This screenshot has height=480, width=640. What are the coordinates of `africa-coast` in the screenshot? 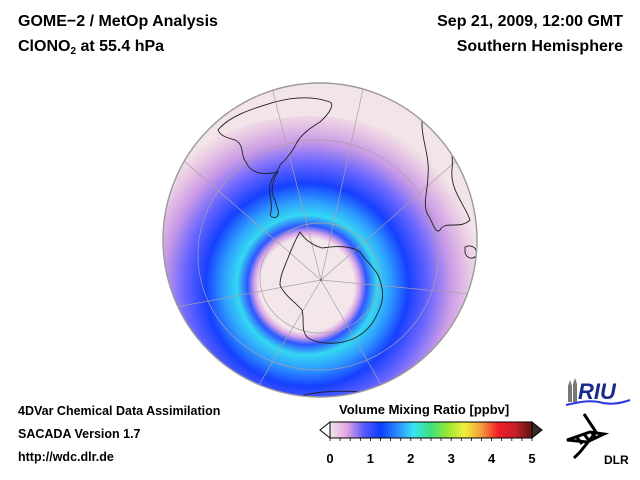 It's located at (446, 164).